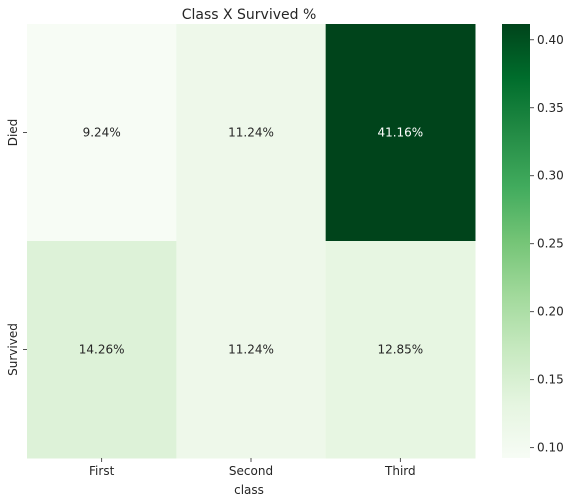 The image size is (563, 503). Describe the element at coordinates (16, 247) in the screenshot. I see `y-axis: Died Survived` at that location.